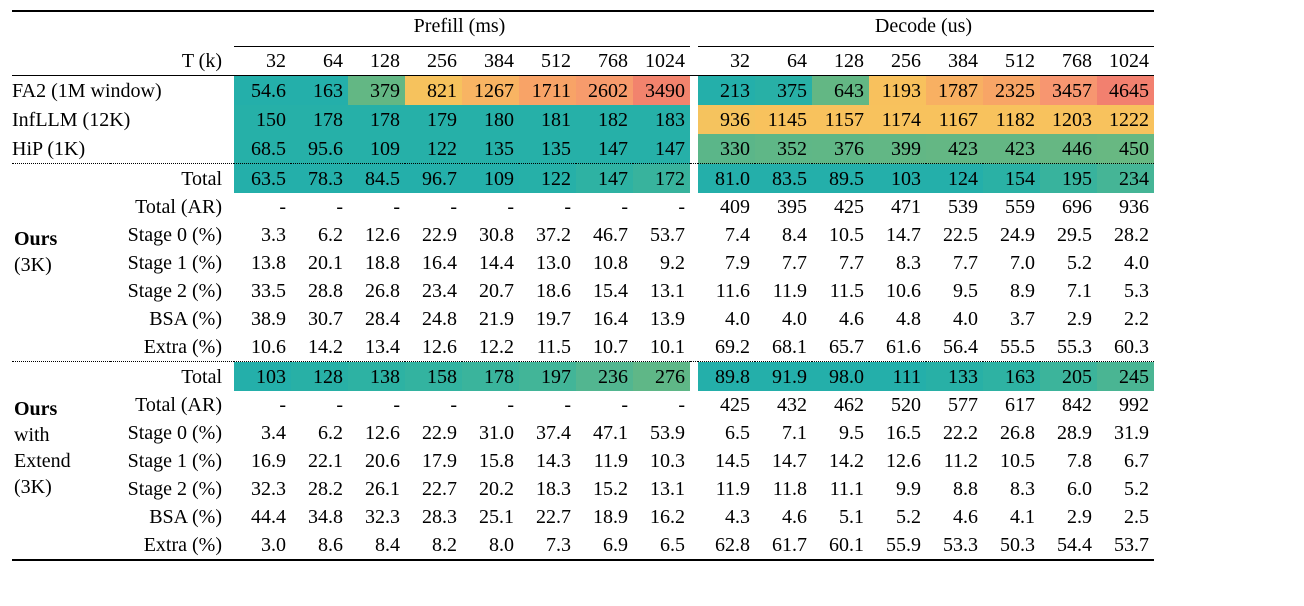  What do you see at coordinates (1079, 263) in the screenshot?
I see `decode-cell: 5.2` at bounding box center [1079, 263].